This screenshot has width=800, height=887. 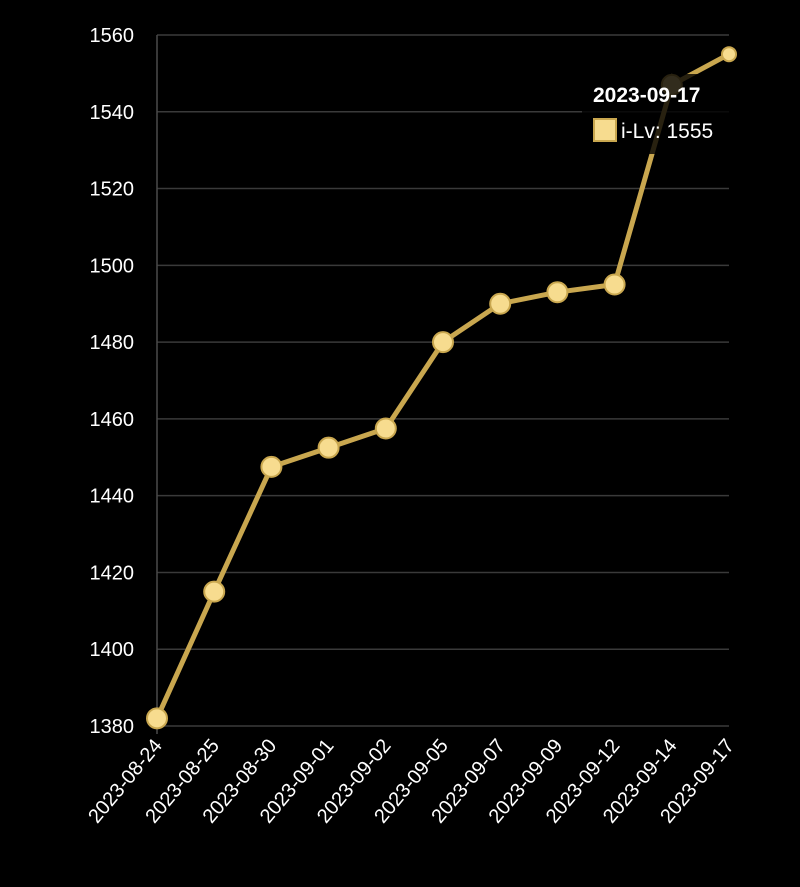 What do you see at coordinates (605, 130) in the screenshot?
I see `tooltip-color-swatch` at bounding box center [605, 130].